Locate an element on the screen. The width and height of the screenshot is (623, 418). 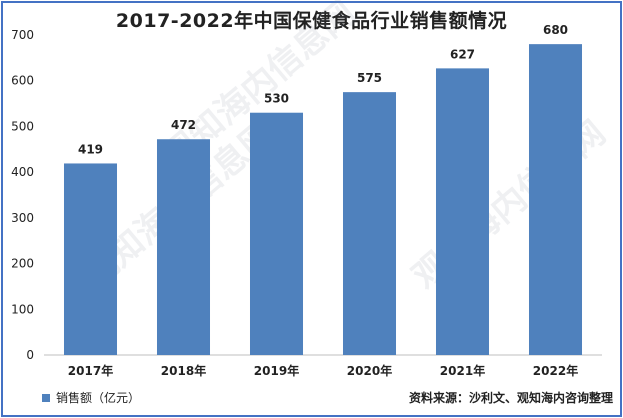
legend: 销售额（亿元） is located at coordinates (91, 397).